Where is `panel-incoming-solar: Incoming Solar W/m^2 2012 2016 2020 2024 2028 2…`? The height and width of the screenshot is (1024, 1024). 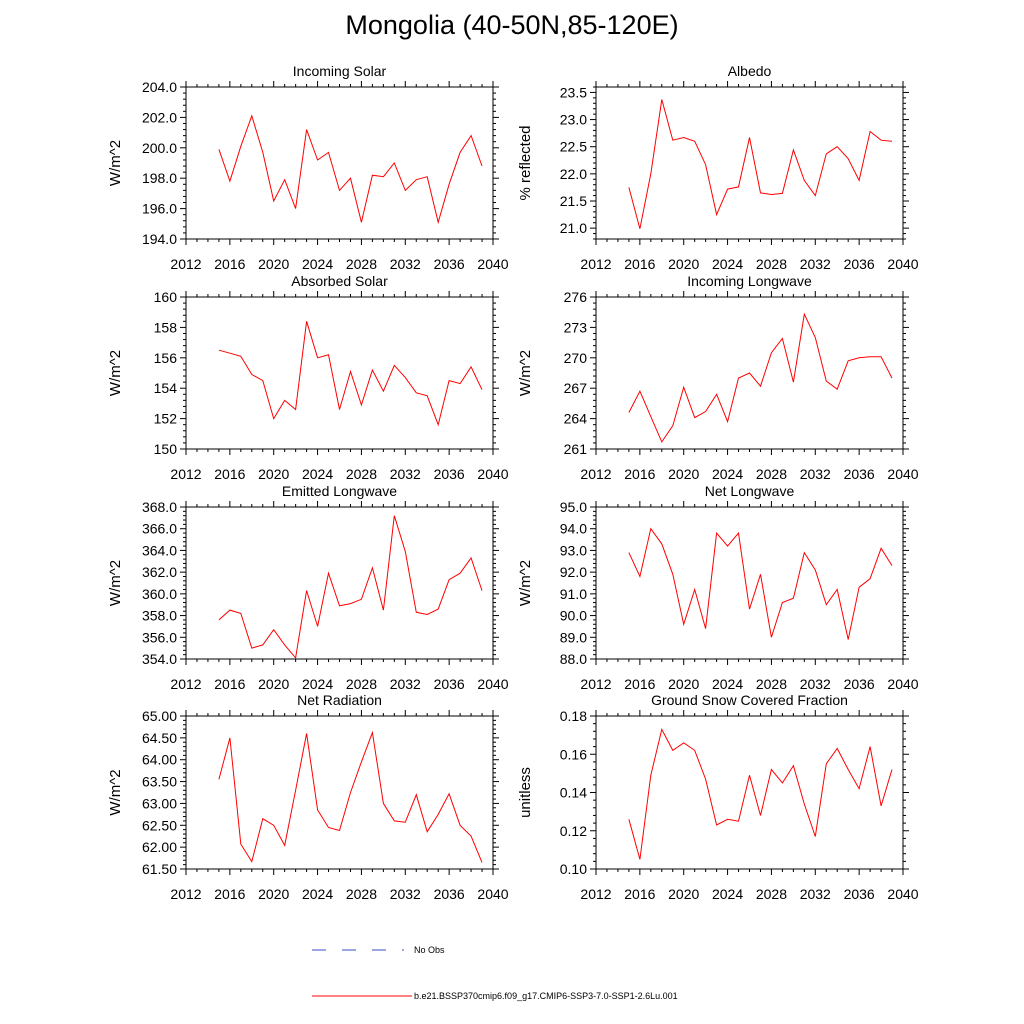 panel-incoming-solar: Incoming Solar W/m^2 2012 2016 2020 2024 2028 2… is located at coordinates (308, 167).